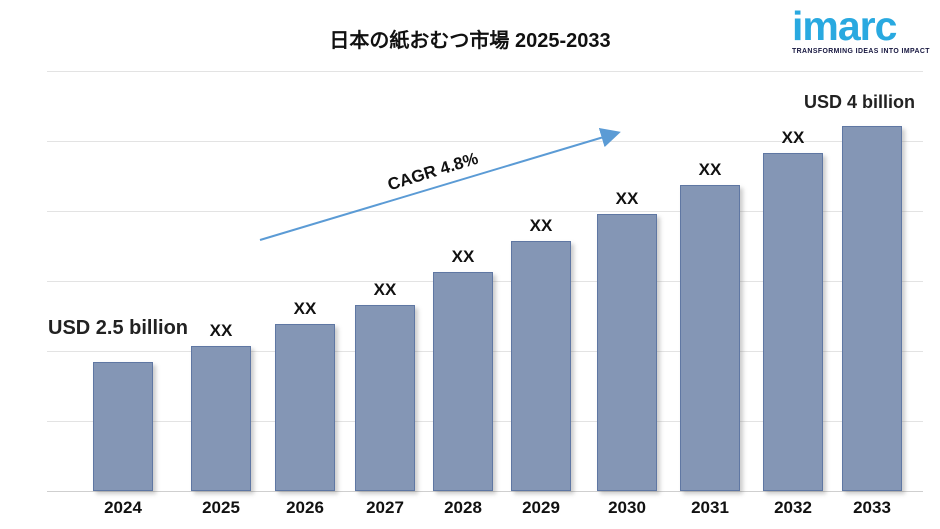 Image resolution: width=940 pixels, height=529 pixels. I want to click on bar-value-label-2025: XX, so click(221, 330).